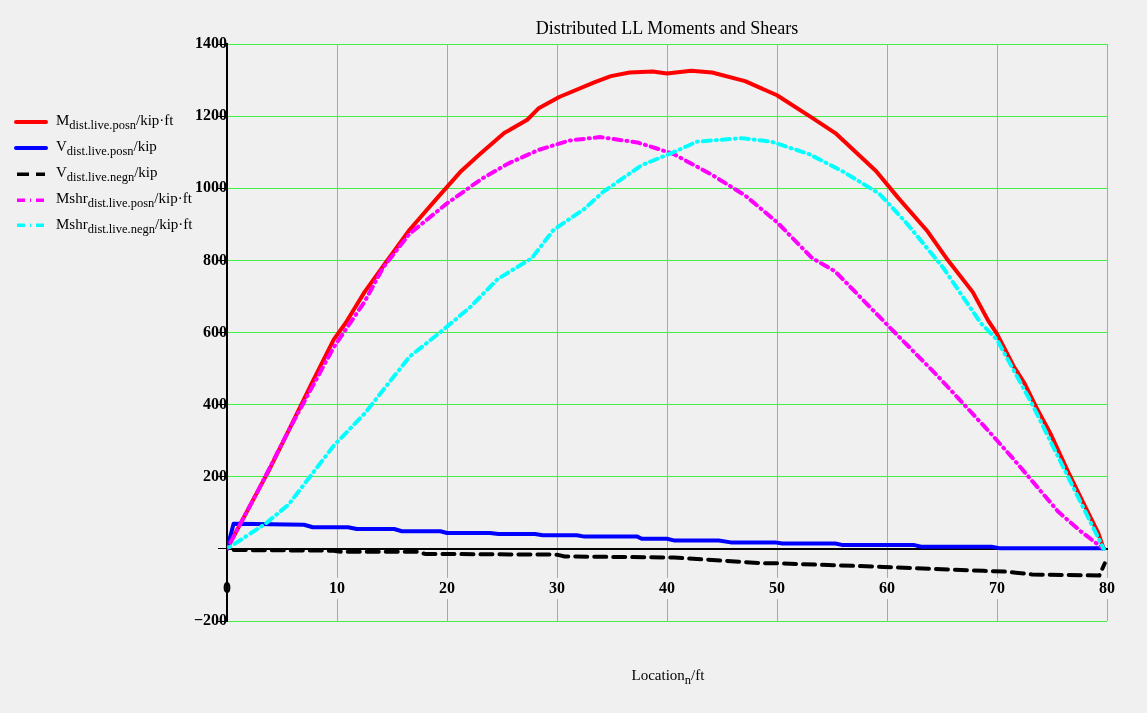 The height and width of the screenshot is (713, 1147). Describe the element at coordinates (777, 587) in the screenshot. I see `x-tick-label: 50` at that location.